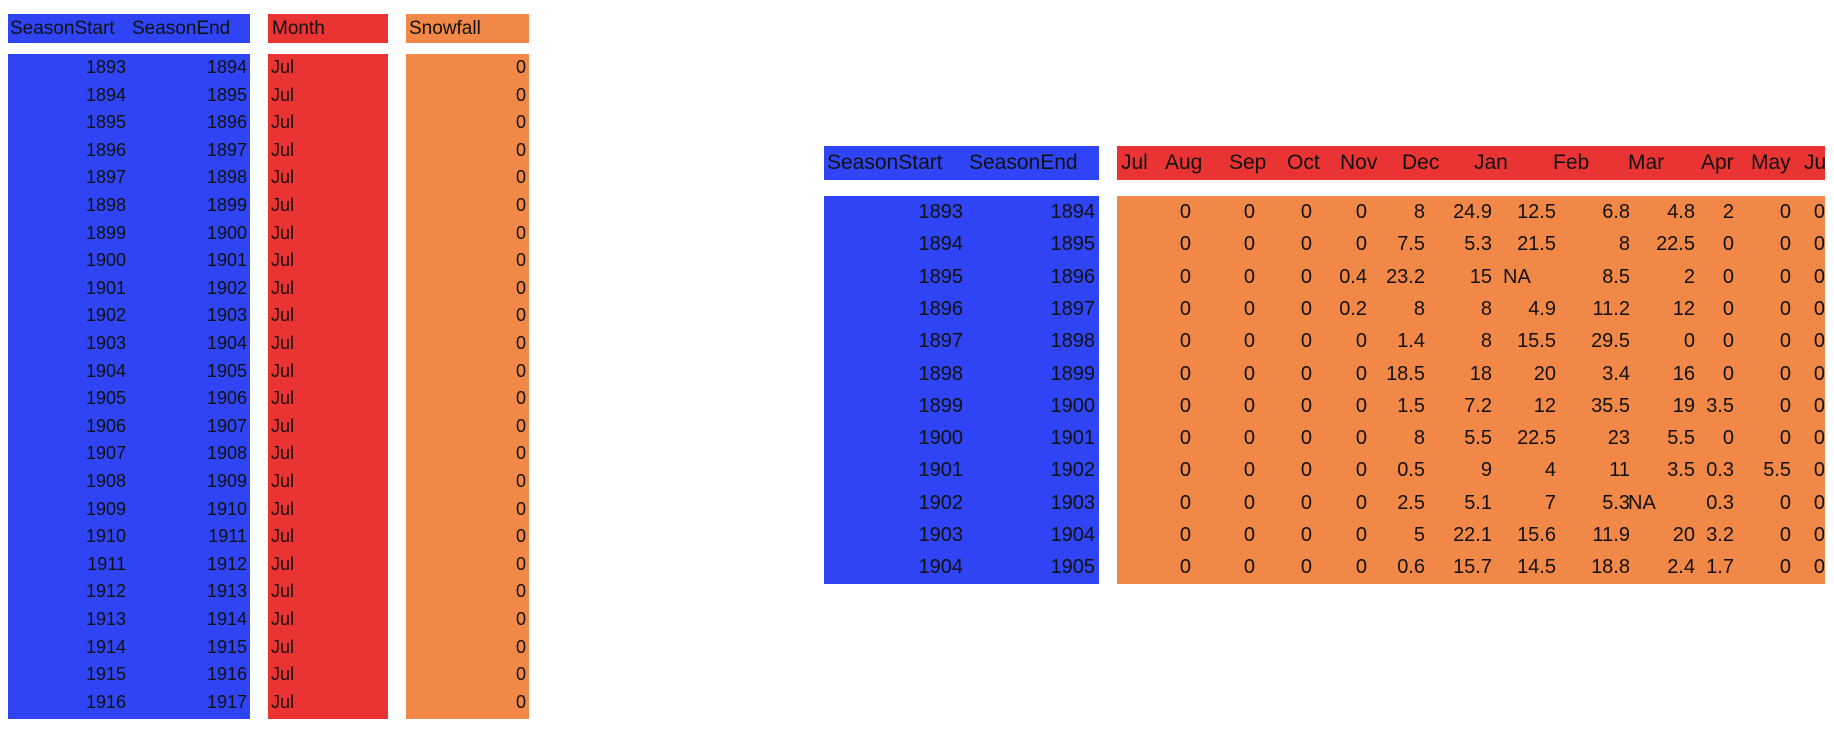 The width and height of the screenshot is (1834, 729). I want to click on snowfall-value-cell: 5.3, so click(1616, 502).